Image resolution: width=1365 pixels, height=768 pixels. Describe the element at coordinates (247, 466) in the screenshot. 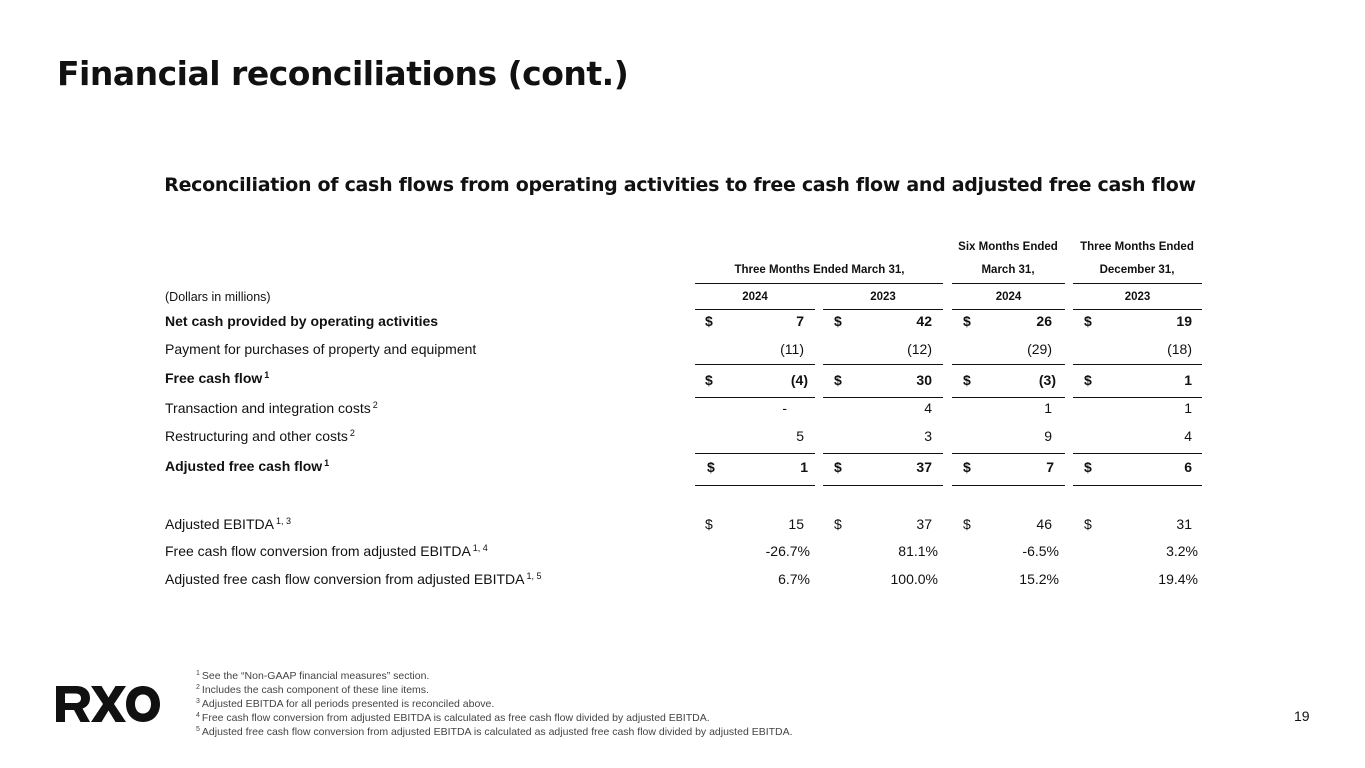

I see `row-label-adjusted-free-cash-flow: Adjusted free cash flow 1` at that location.